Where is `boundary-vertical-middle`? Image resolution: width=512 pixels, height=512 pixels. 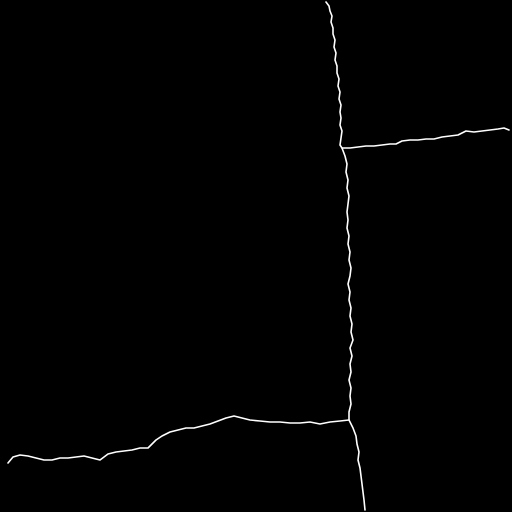 boundary-vertical-middle is located at coordinates (347, 284).